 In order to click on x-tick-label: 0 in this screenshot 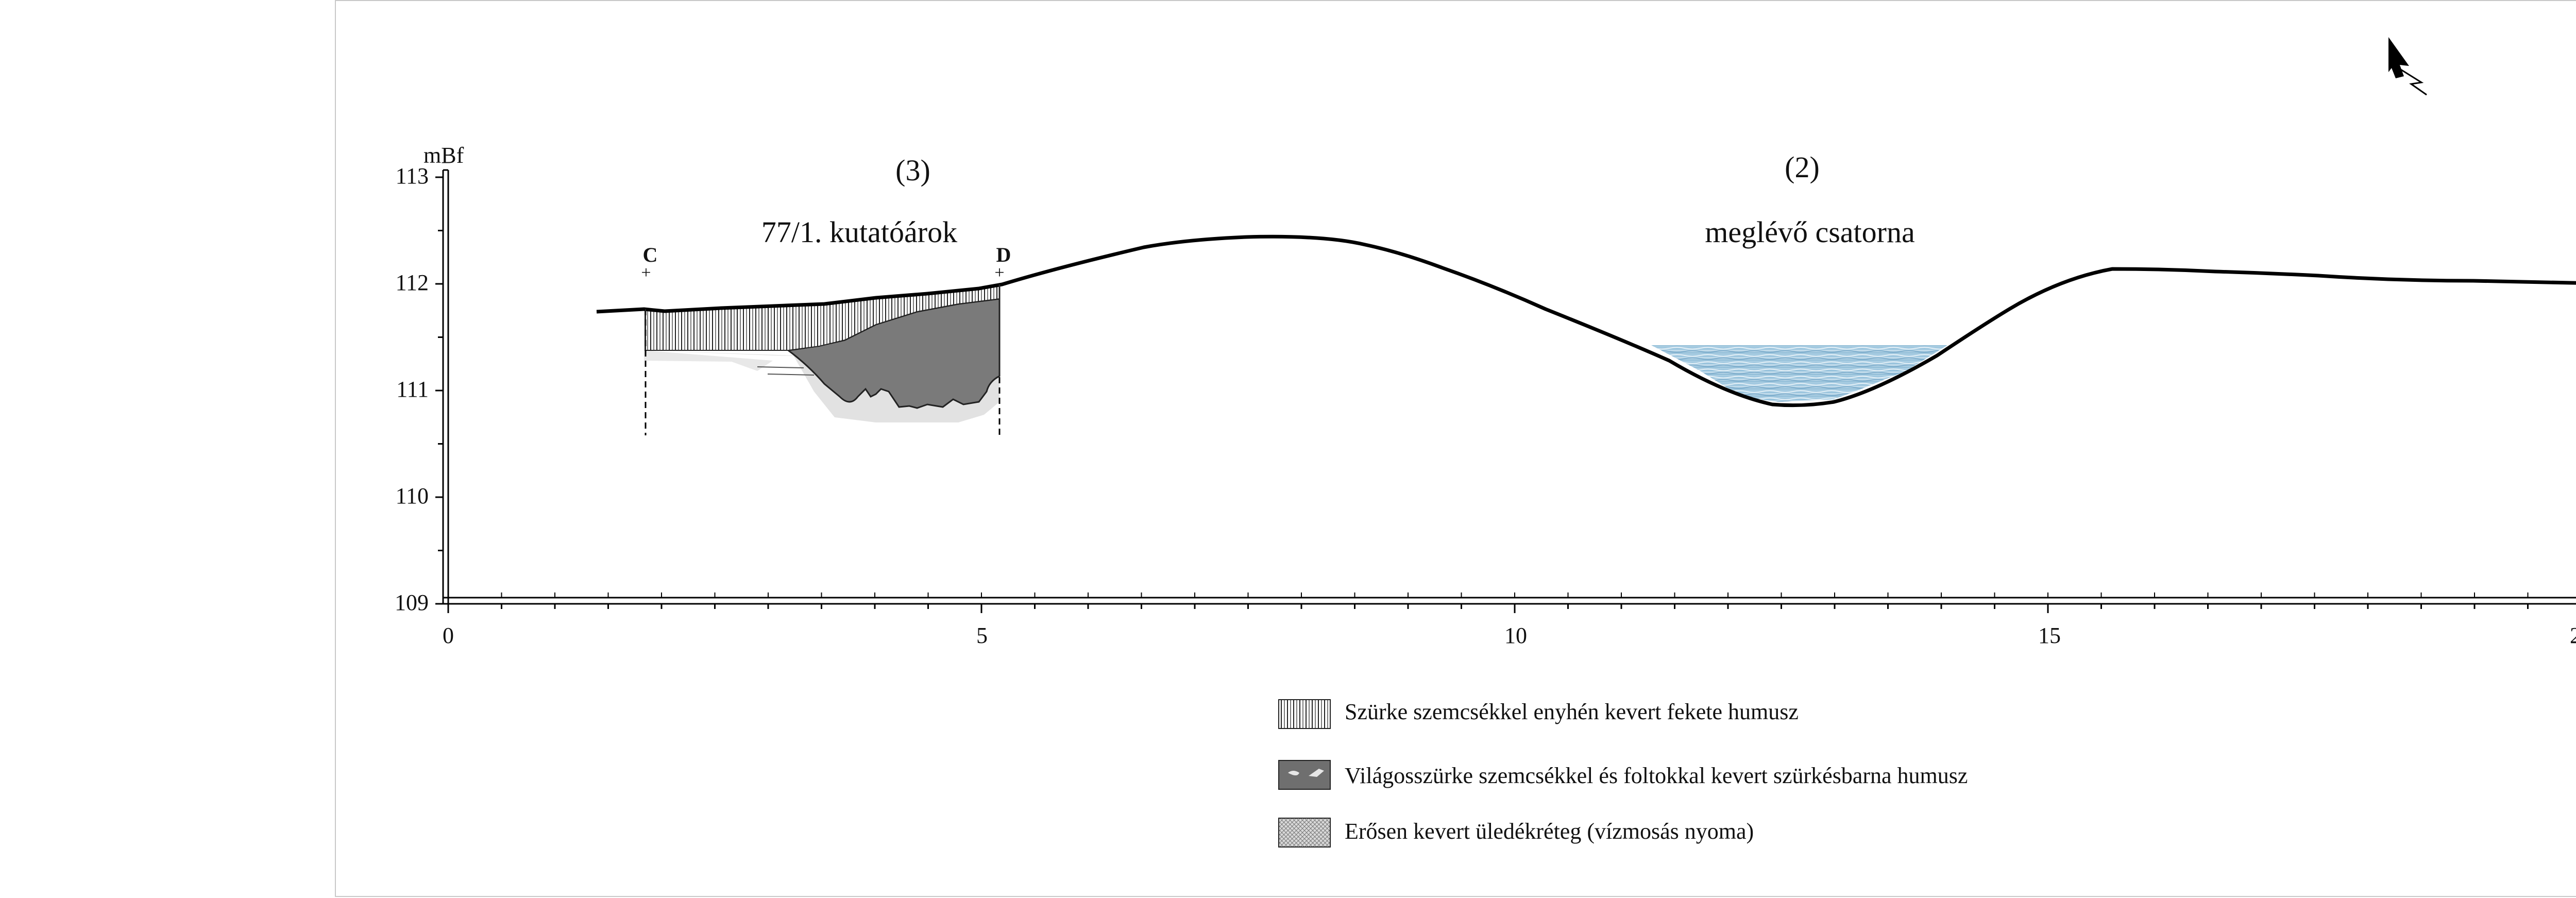, I will do `click(448, 635)`.